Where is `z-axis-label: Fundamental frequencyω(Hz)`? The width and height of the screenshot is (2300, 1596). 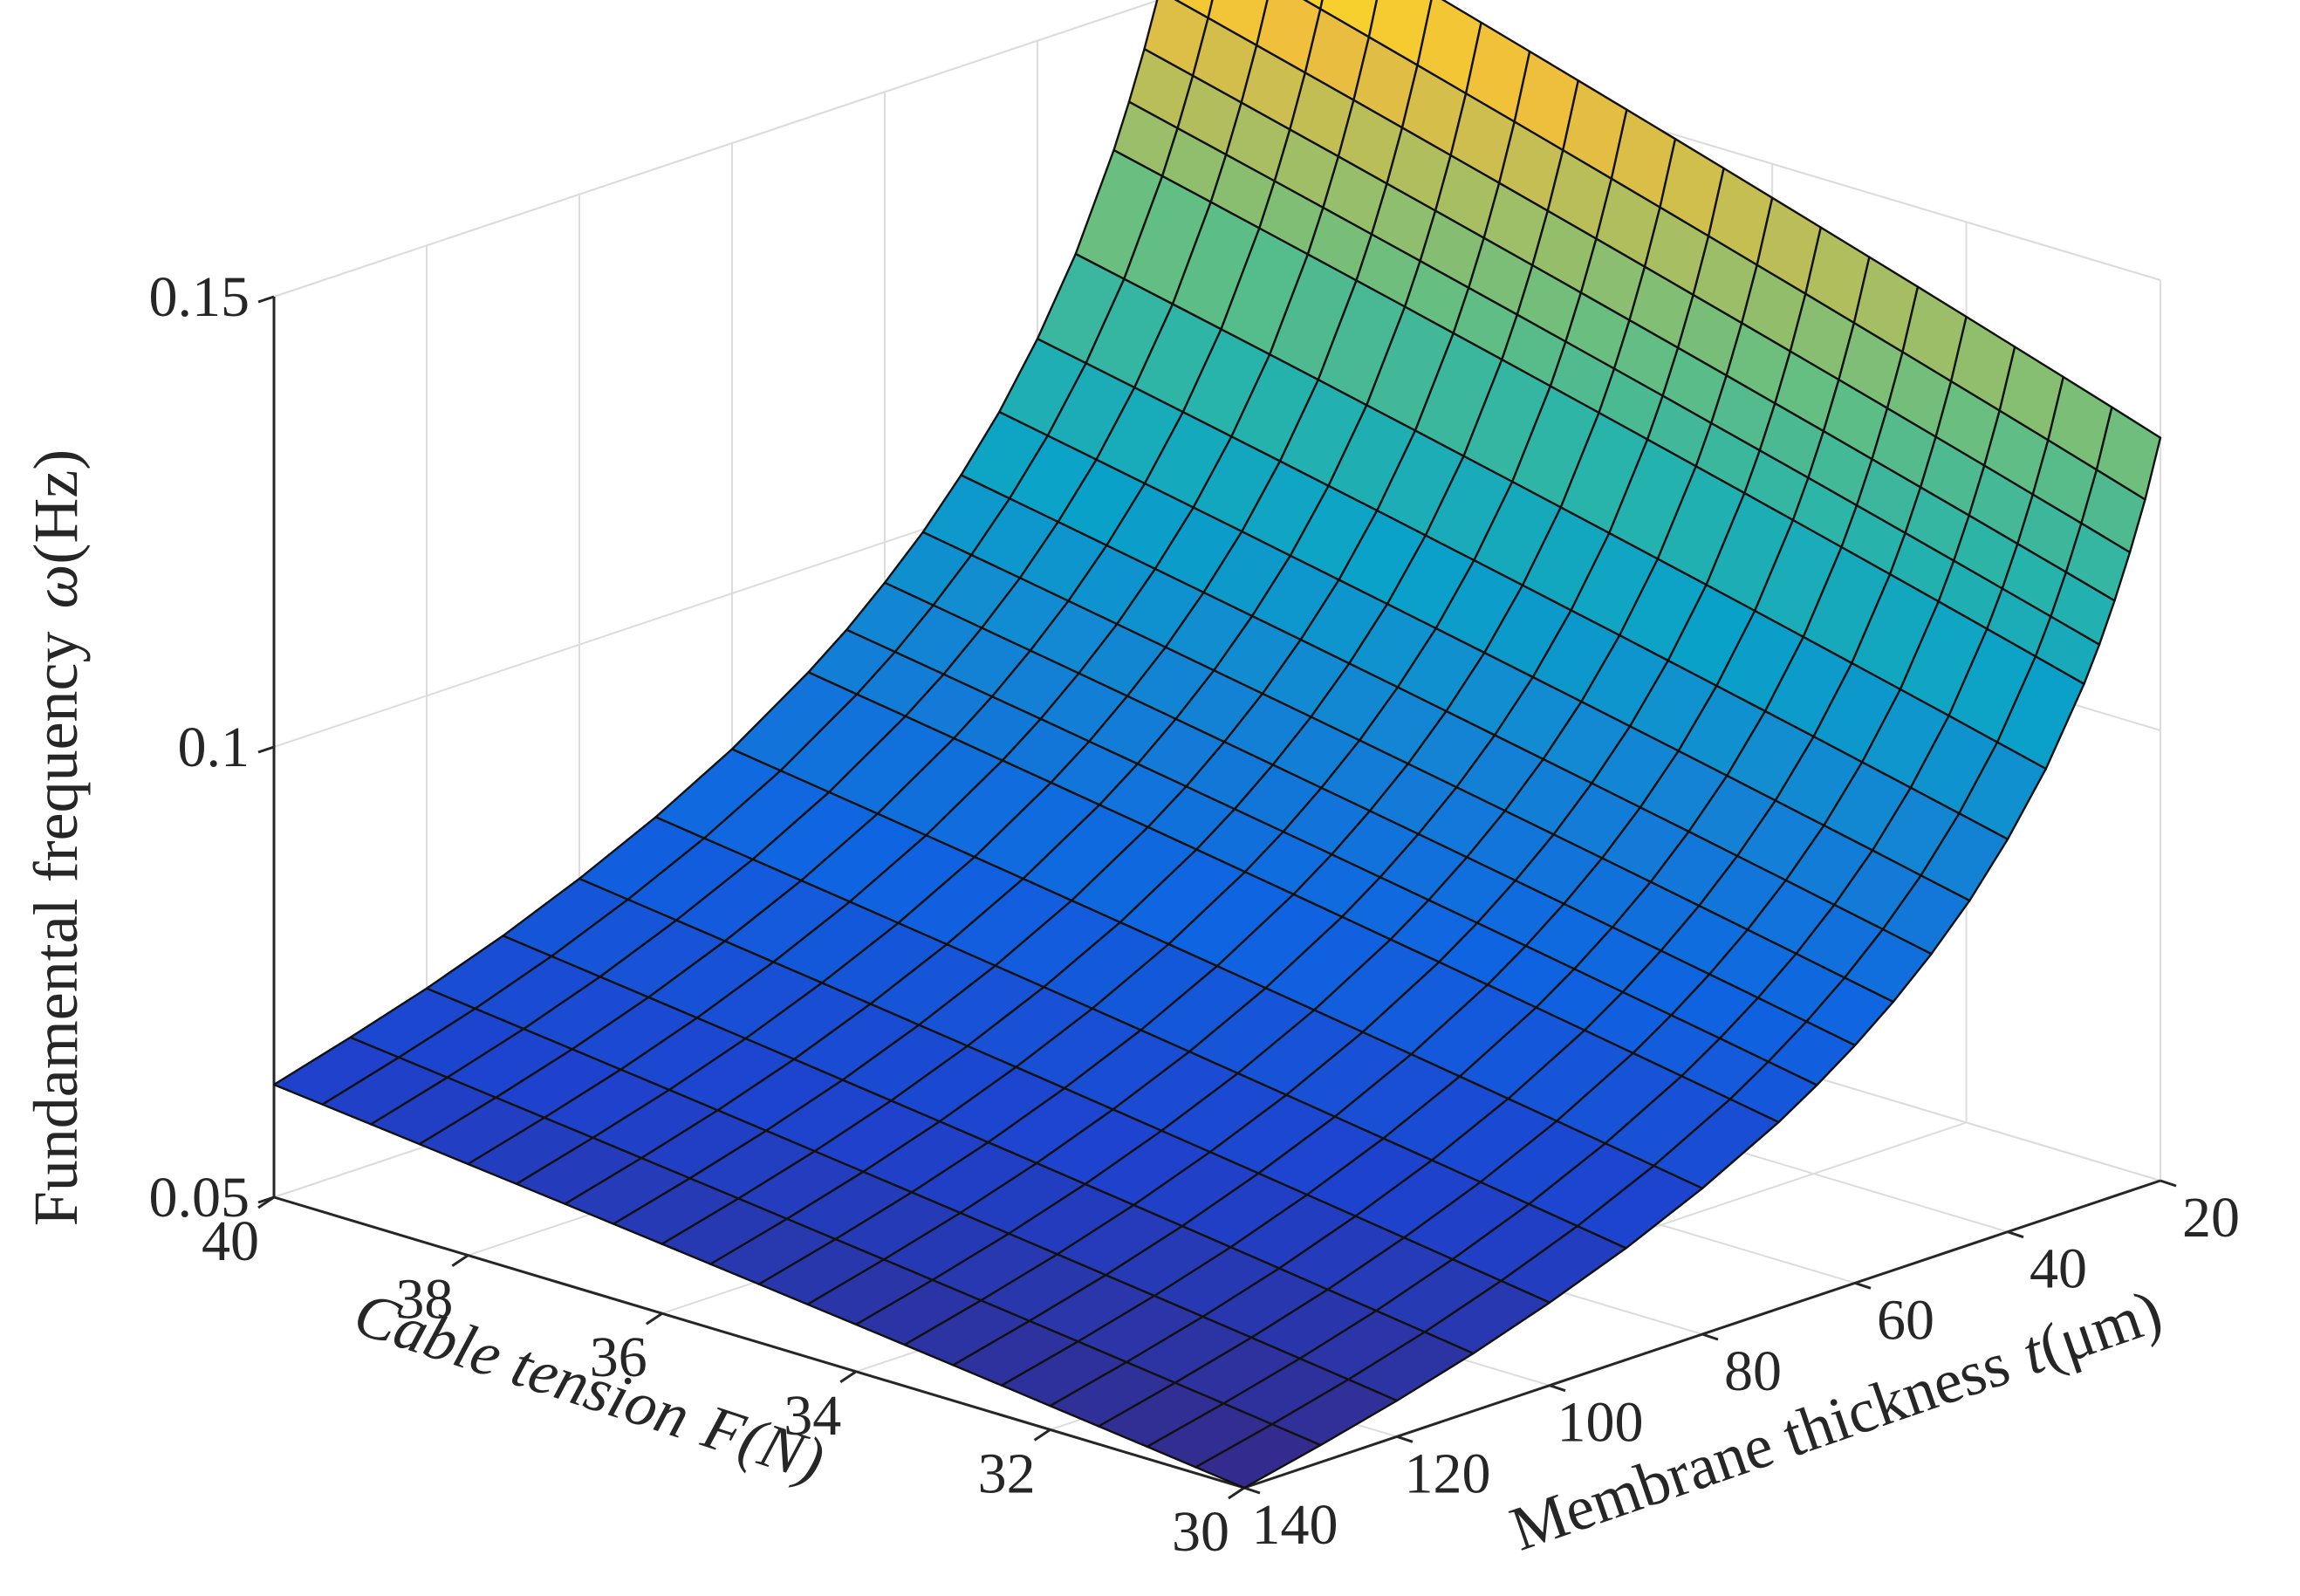
z-axis-label: Fundamental frequencyω(Hz) is located at coordinates (56, 838).